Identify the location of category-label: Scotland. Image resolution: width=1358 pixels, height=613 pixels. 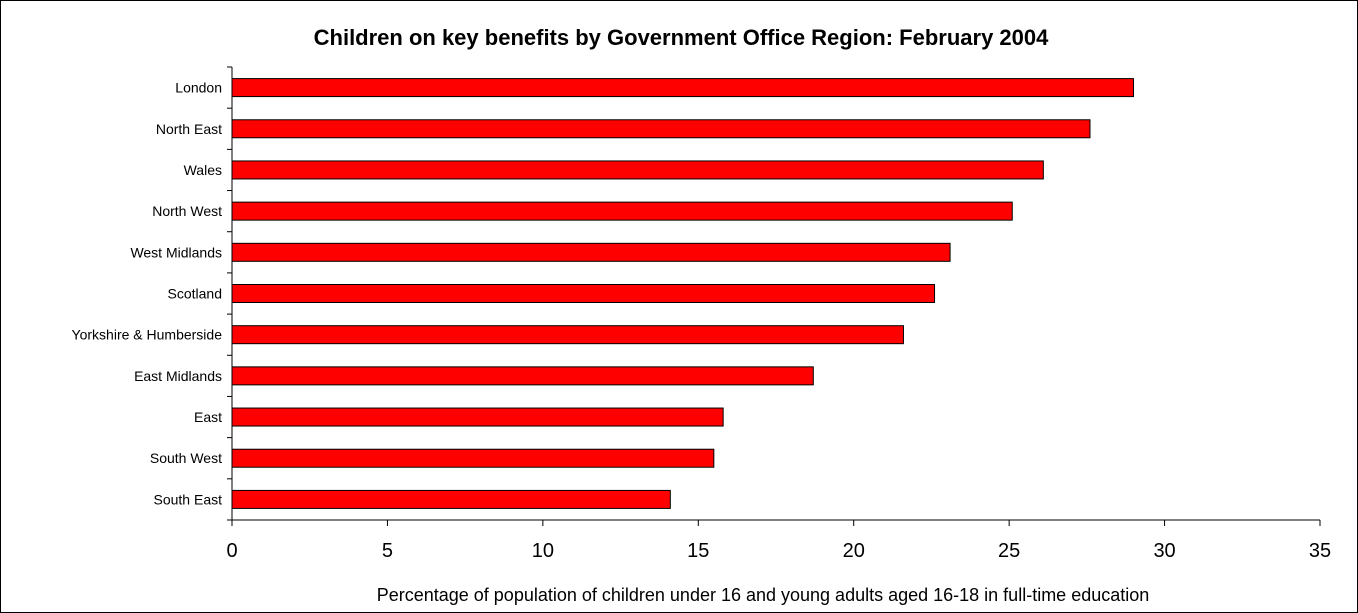
(195, 294).